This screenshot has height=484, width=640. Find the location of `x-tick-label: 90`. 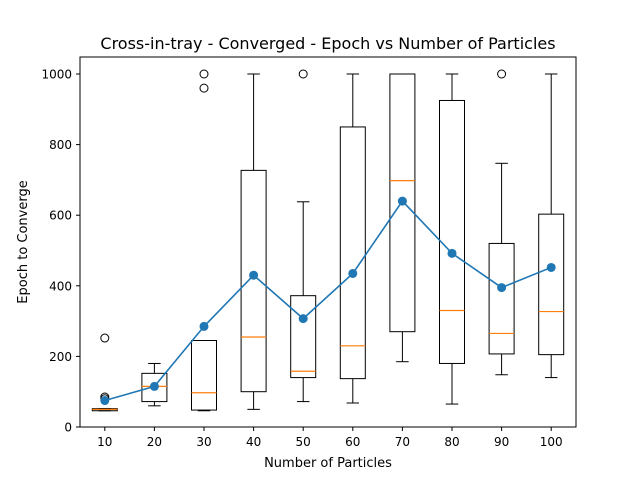

x-tick-label: 90 is located at coordinates (501, 442).